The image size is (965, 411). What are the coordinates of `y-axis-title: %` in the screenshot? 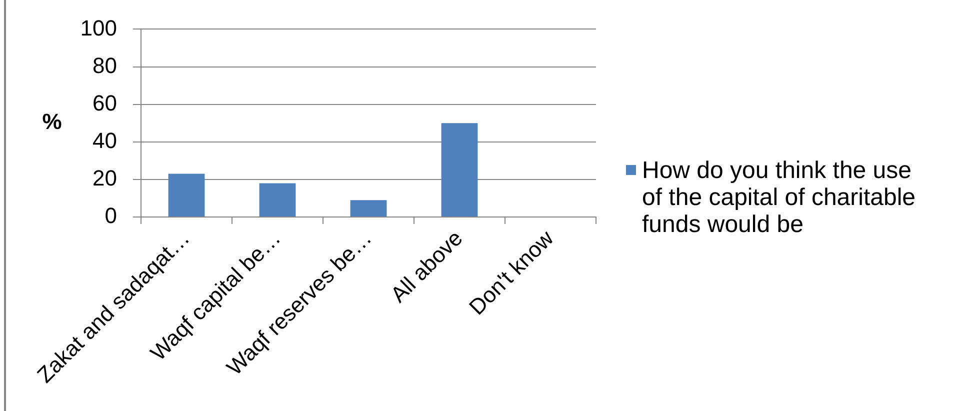 It's located at (52, 121).